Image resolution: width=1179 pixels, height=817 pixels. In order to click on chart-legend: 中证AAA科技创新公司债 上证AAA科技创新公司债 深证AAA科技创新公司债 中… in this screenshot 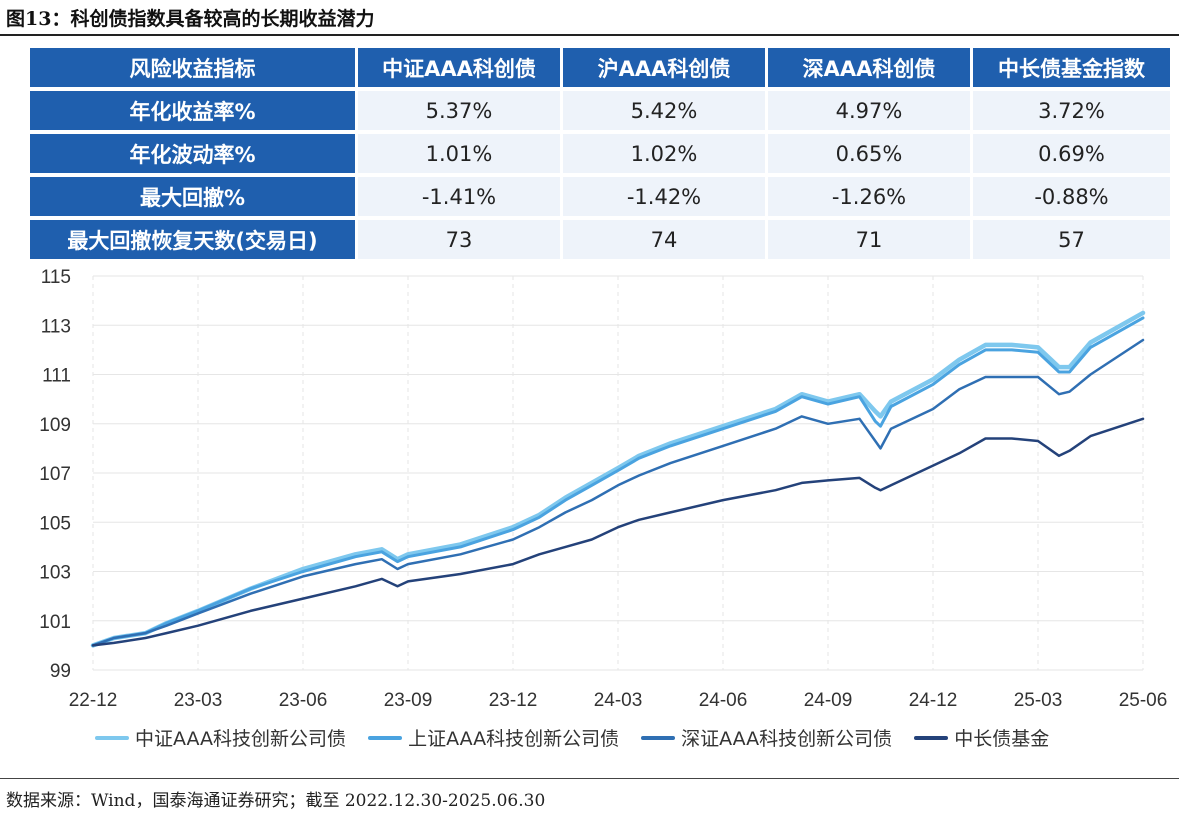, I will do `click(572, 737)`.